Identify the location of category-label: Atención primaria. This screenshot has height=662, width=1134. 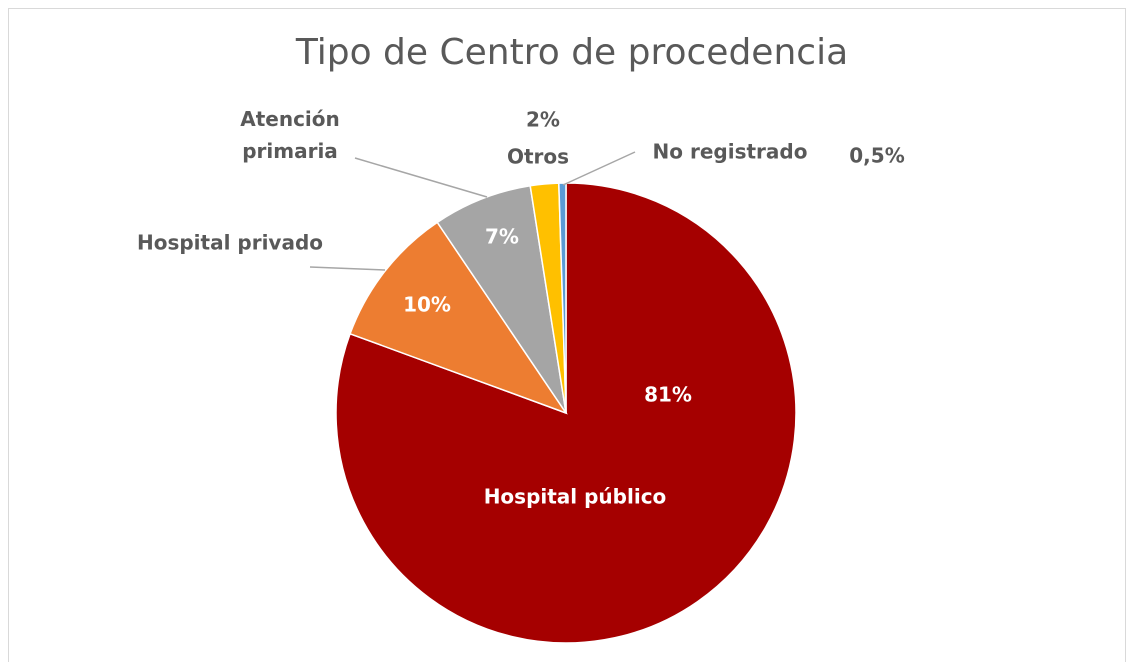
(290, 135).